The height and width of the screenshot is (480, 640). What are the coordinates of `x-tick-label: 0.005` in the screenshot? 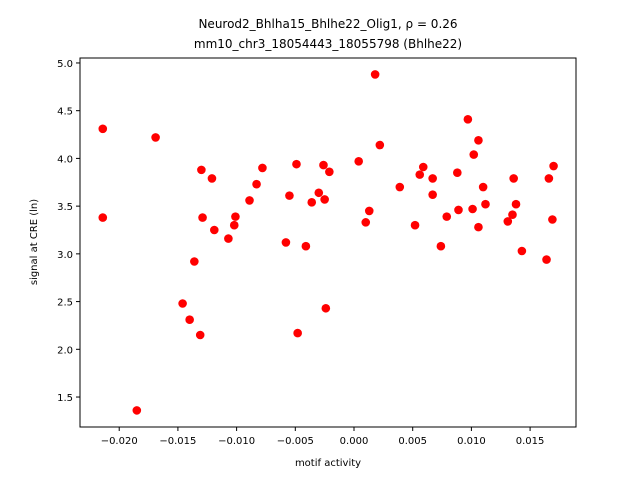 It's located at (412, 441).